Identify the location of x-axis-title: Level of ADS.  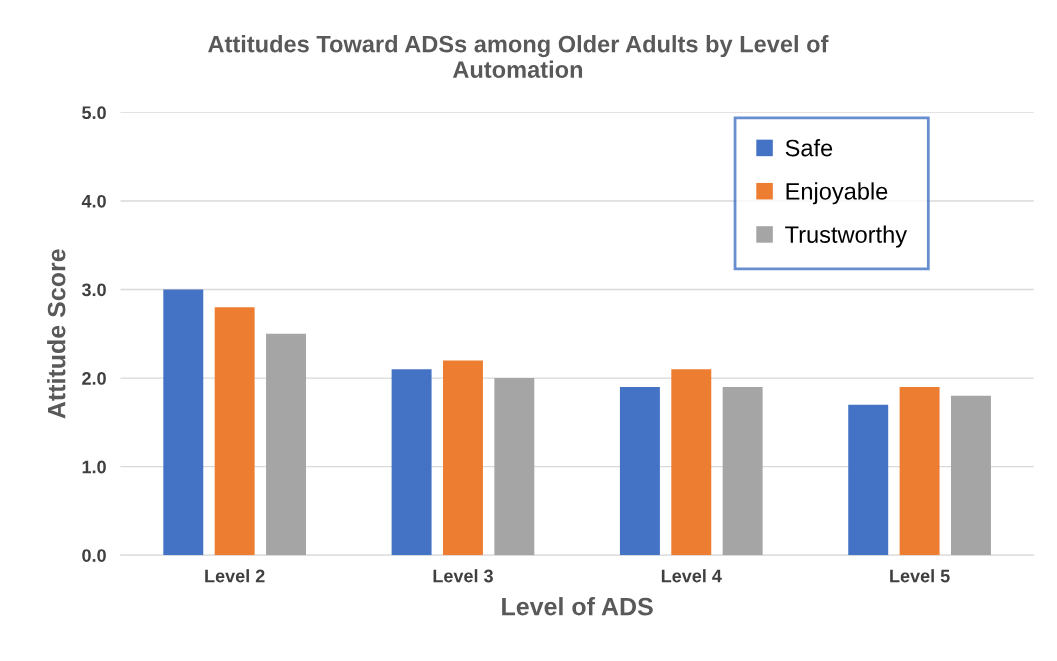
(577, 606).